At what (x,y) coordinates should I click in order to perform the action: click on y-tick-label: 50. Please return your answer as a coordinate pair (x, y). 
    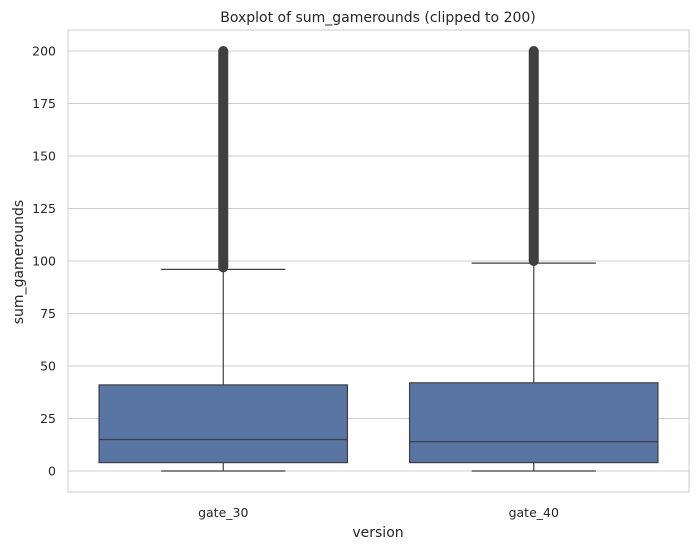
    Looking at the image, I should click on (48, 366).